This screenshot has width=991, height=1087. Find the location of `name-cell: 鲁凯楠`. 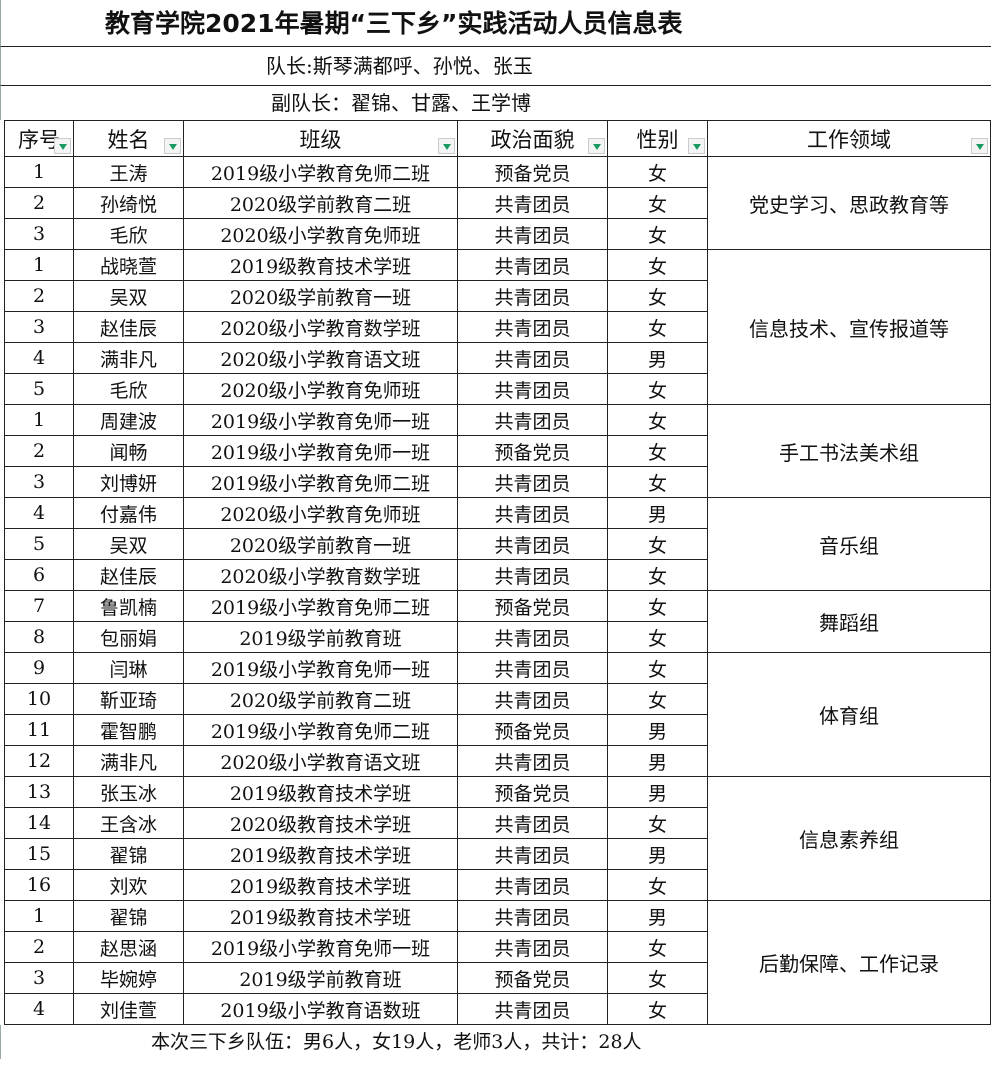

name-cell: 鲁凯楠 is located at coordinates (128, 606).